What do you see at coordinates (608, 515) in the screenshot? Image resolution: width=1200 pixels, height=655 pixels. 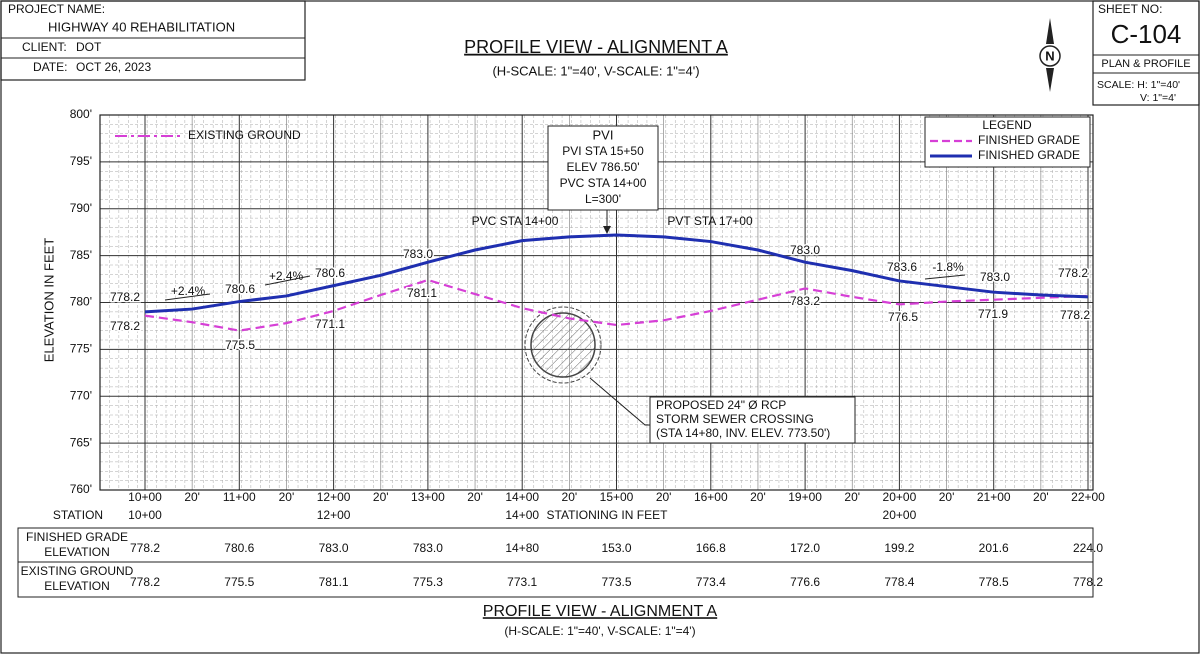 I see `stationing-label: STATIONING IN FEET` at bounding box center [608, 515].